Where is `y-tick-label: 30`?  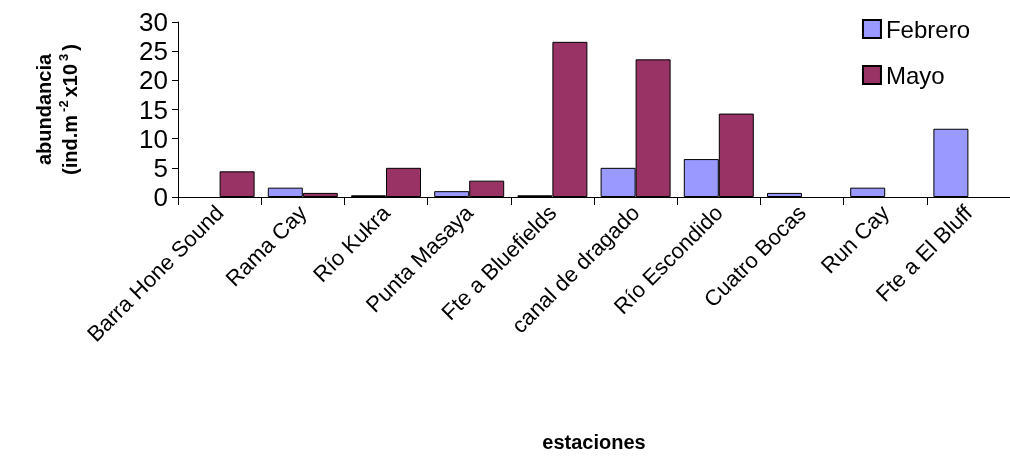
y-tick-label: 30 is located at coordinates (153, 22).